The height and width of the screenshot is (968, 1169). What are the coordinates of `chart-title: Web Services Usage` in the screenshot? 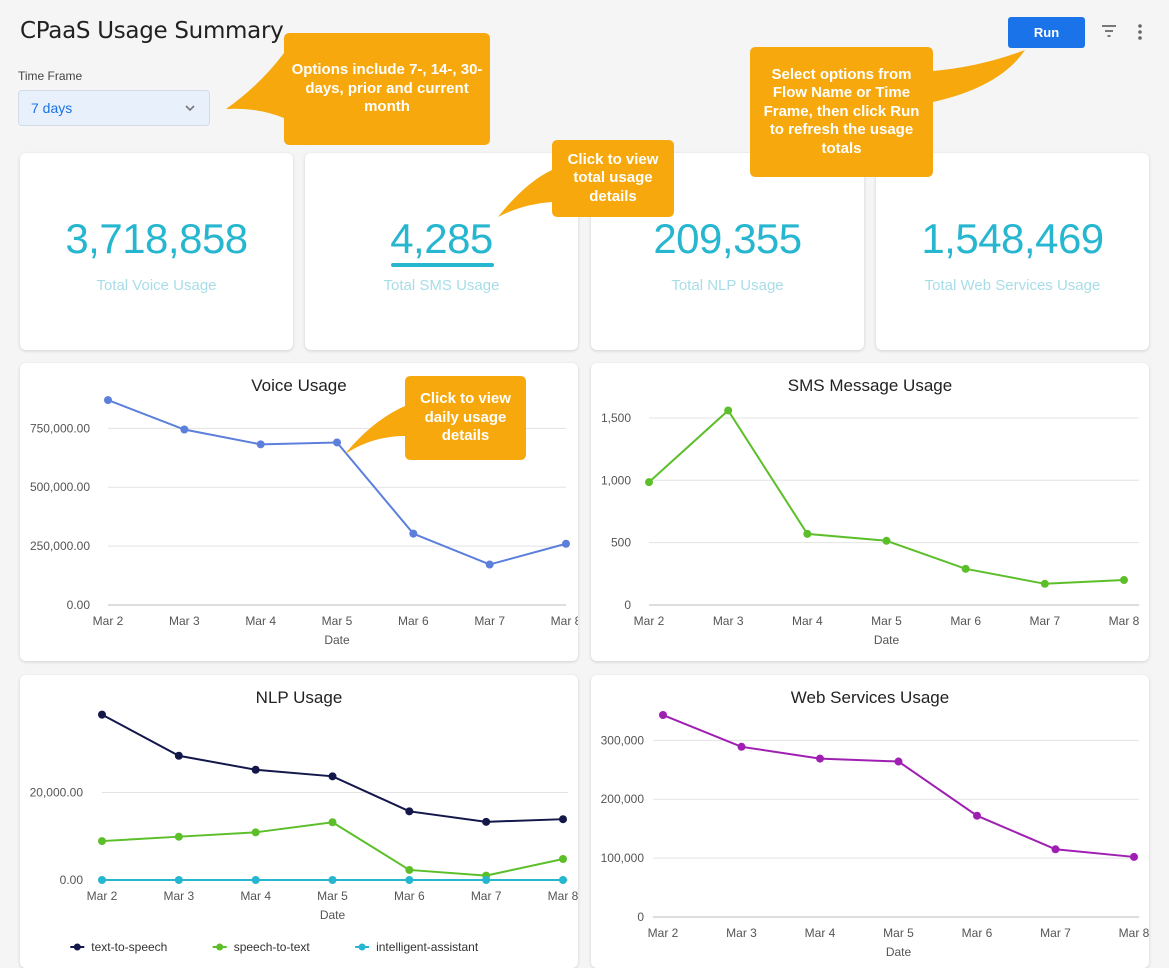 It's located at (870, 697).